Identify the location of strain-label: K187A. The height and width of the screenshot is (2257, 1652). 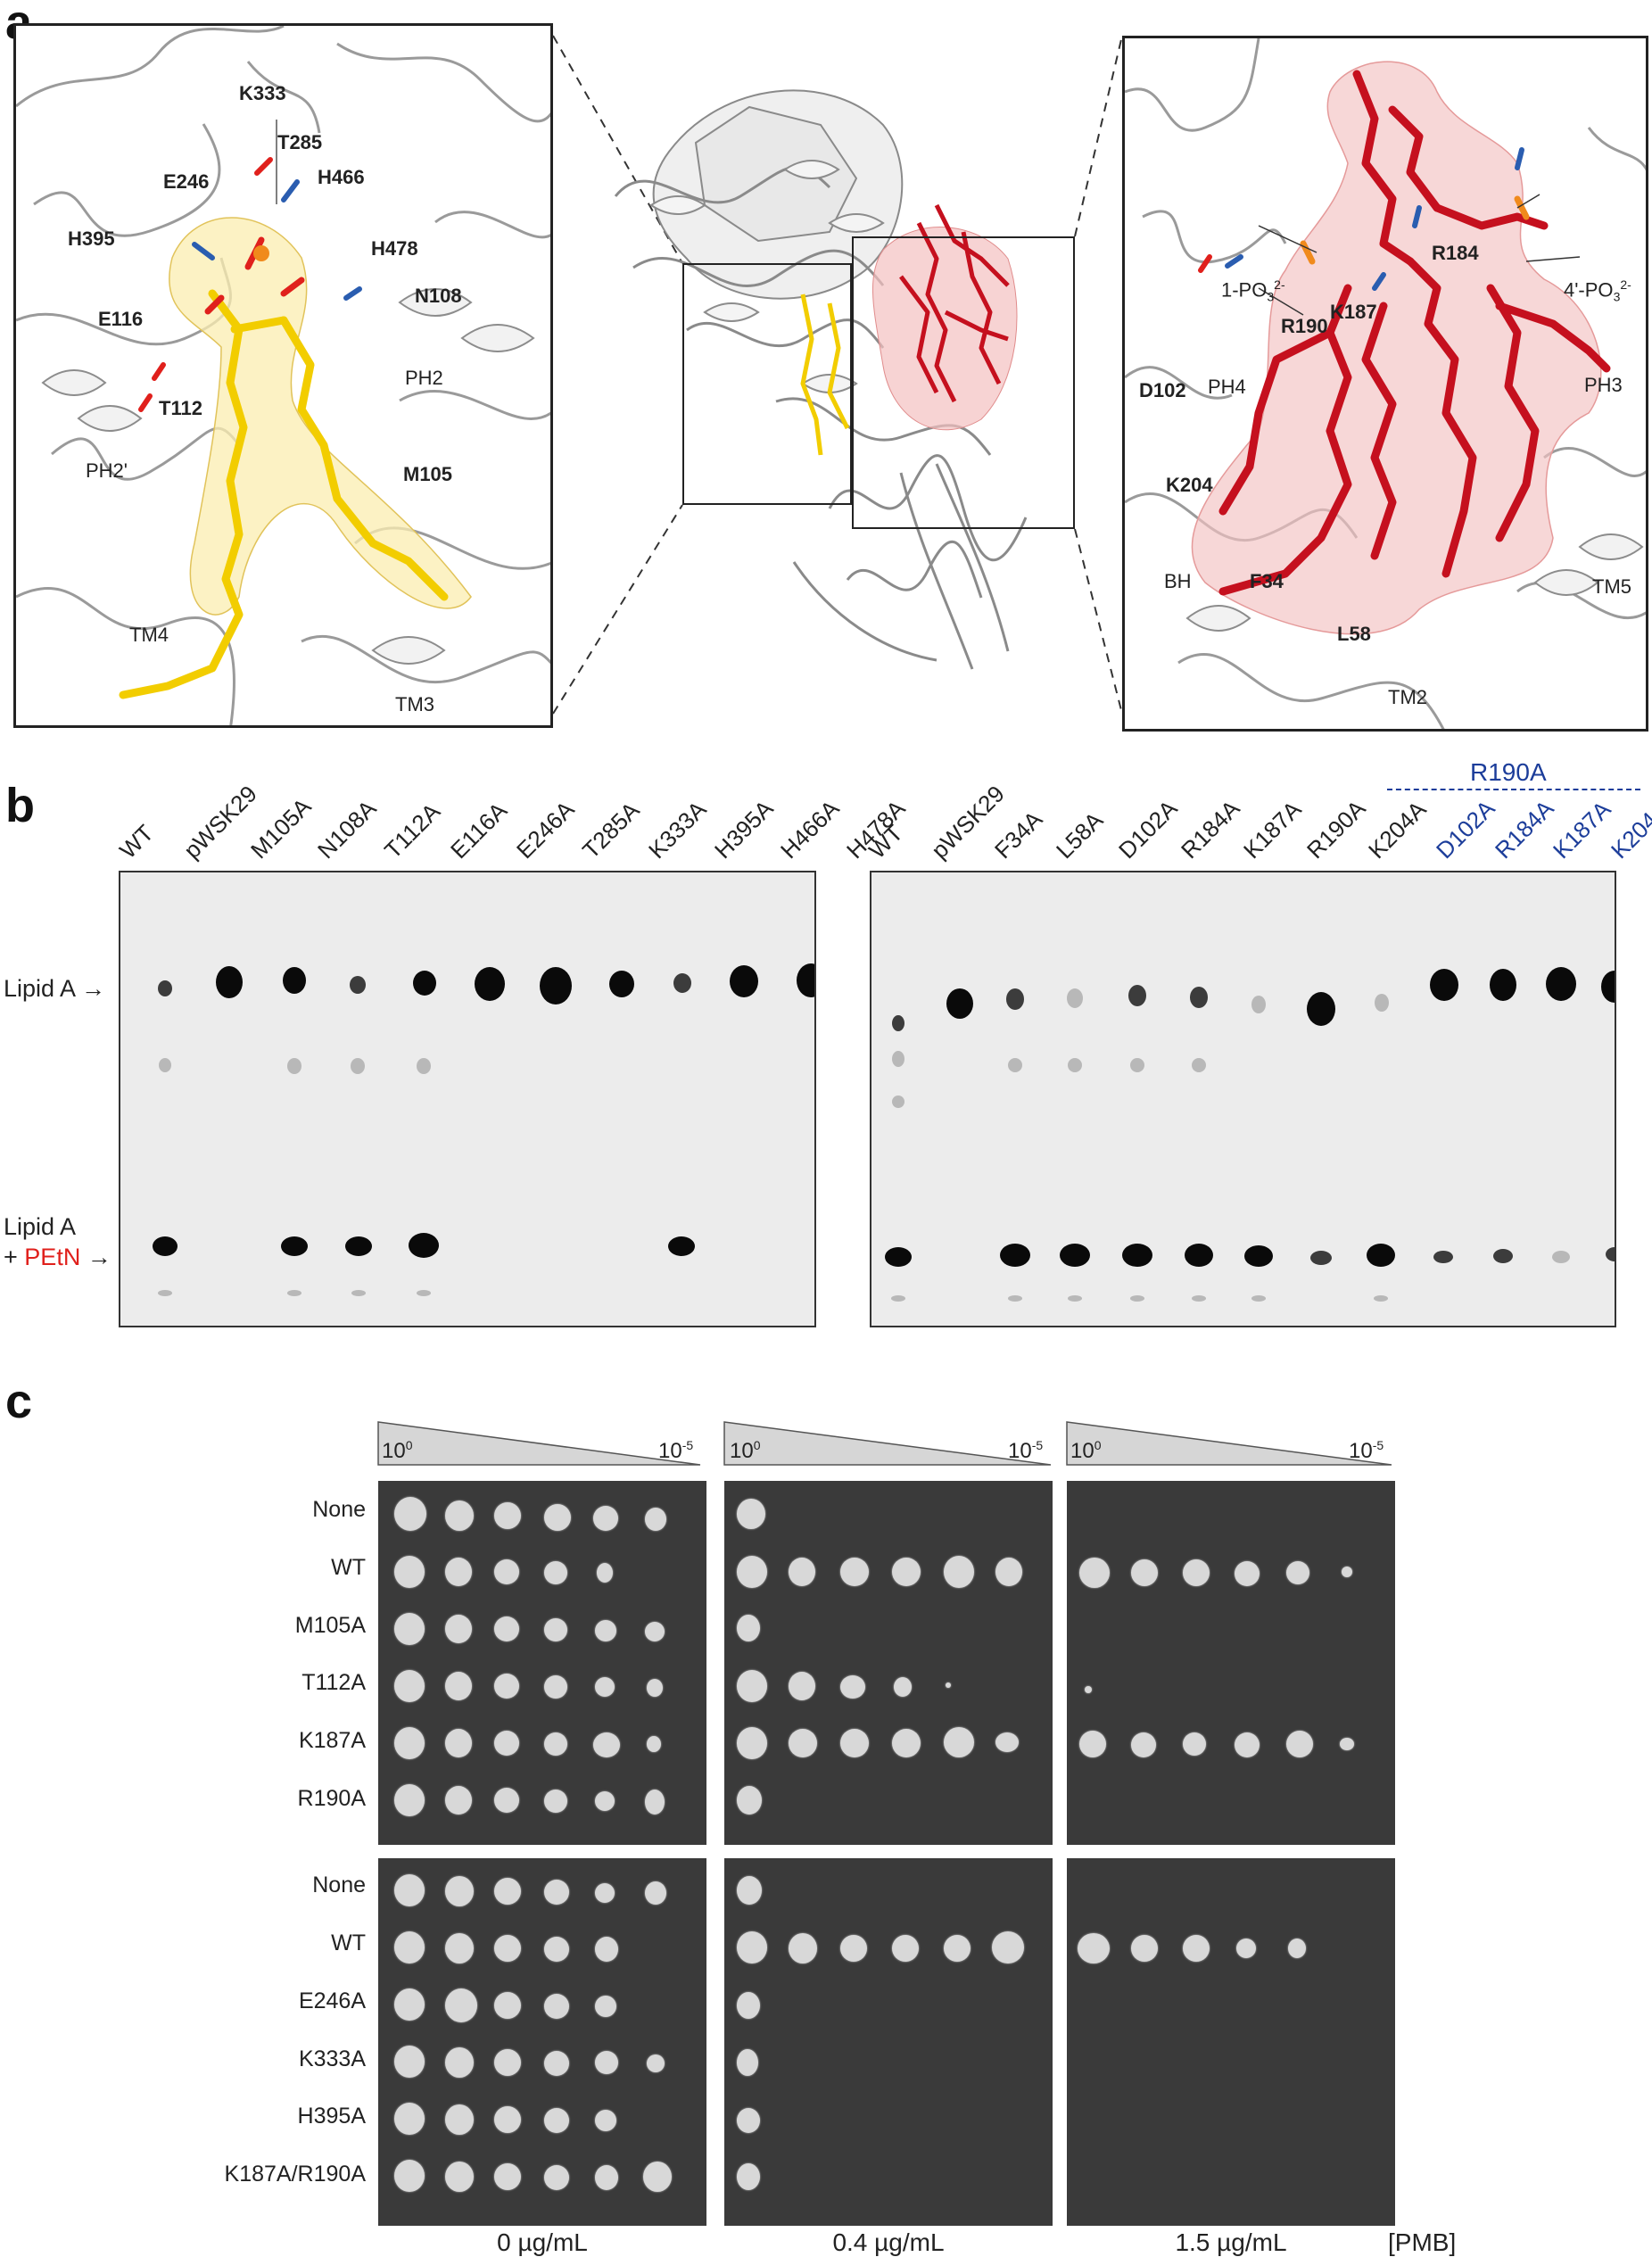
(332, 1740).